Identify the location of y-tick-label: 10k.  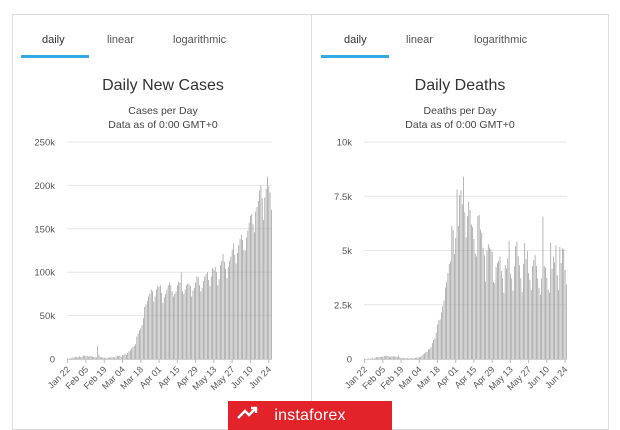
(345, 143).